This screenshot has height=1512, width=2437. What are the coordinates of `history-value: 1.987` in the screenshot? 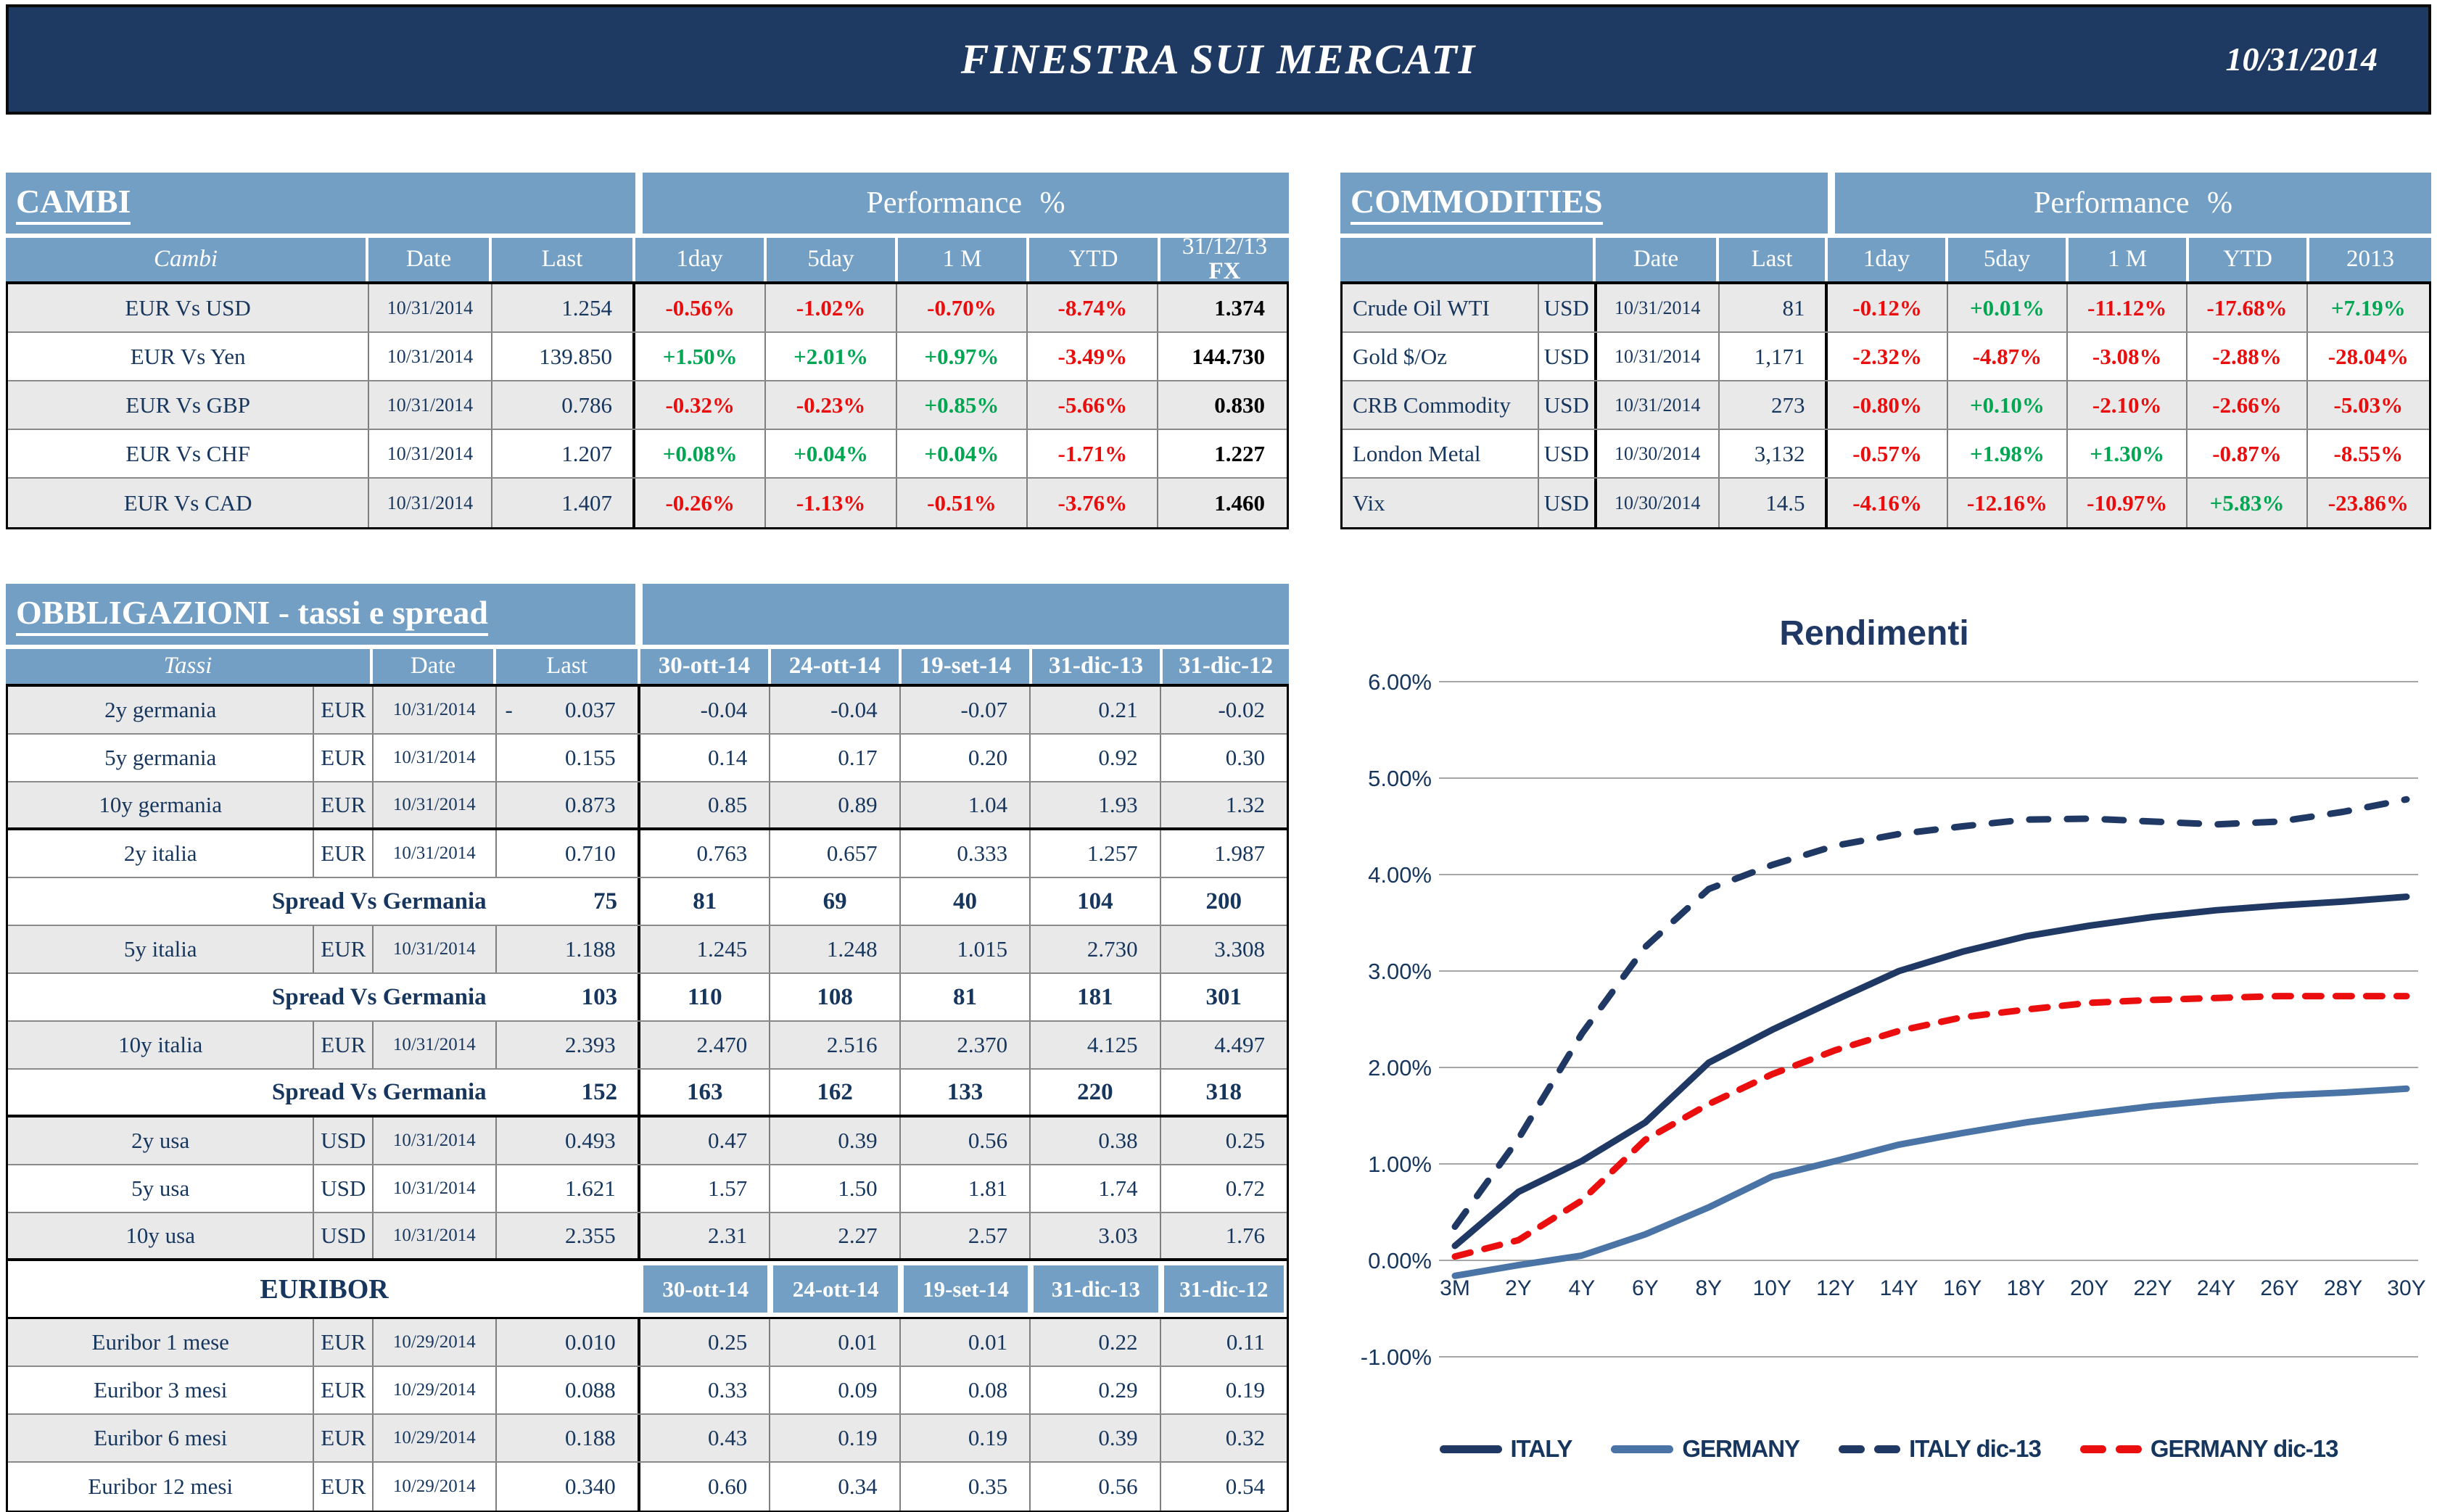 It's located at (1240, 853).